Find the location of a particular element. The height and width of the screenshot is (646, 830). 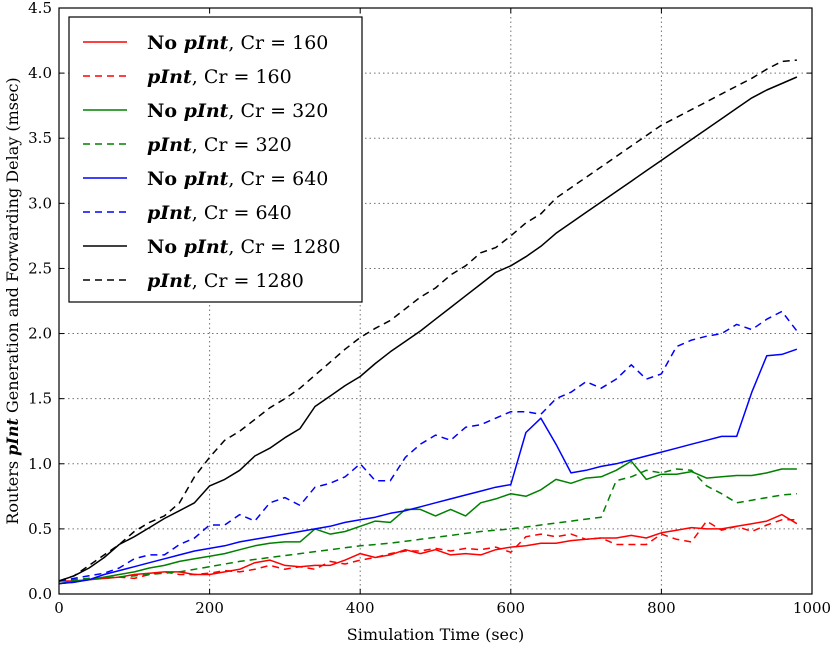

y-axis-label-suffix: Generation and Forwarding Delay (msec) is located at coordinates (12, 247).